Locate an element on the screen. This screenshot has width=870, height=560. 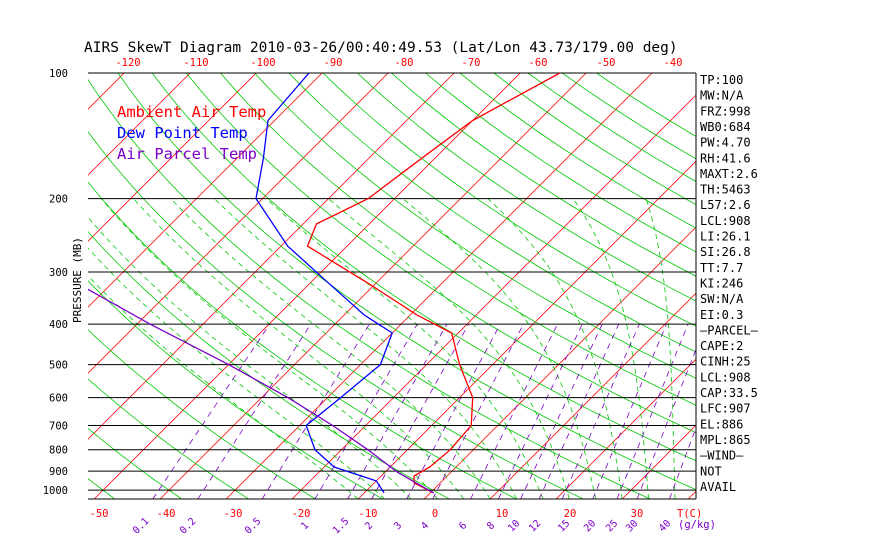
stat-line: RH:41.6 is located at coordinates (725, 158).